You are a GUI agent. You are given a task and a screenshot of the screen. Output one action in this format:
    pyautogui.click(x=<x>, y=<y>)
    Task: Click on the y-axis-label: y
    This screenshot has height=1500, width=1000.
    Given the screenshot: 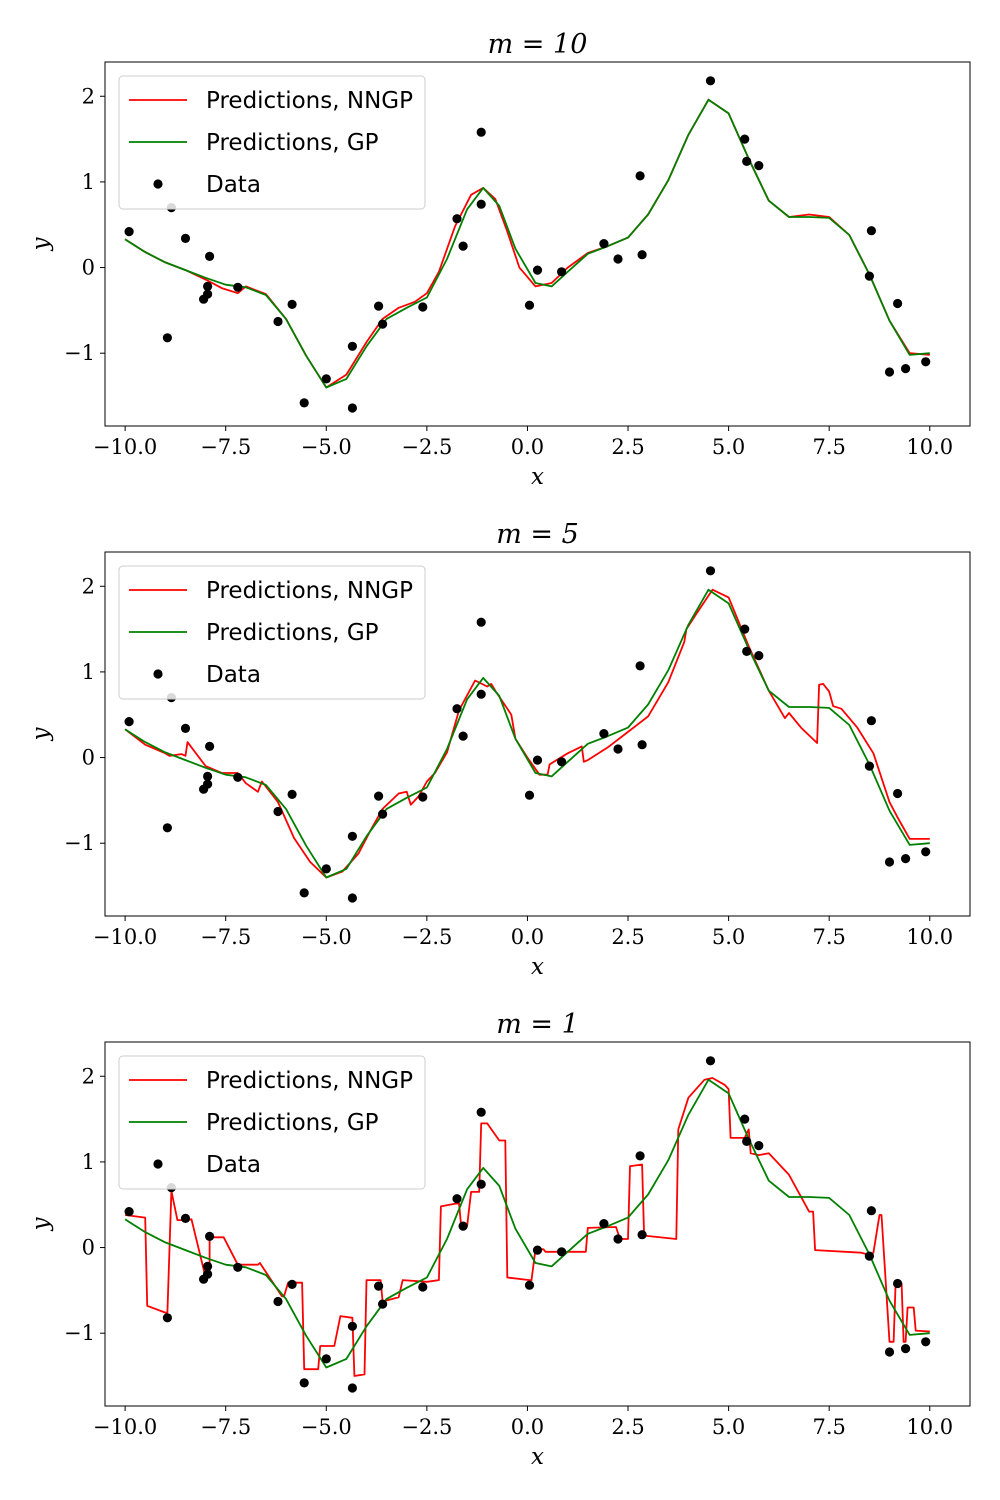 What is the action you would take?
    pyautogui.click(x=41, y=1224)
    